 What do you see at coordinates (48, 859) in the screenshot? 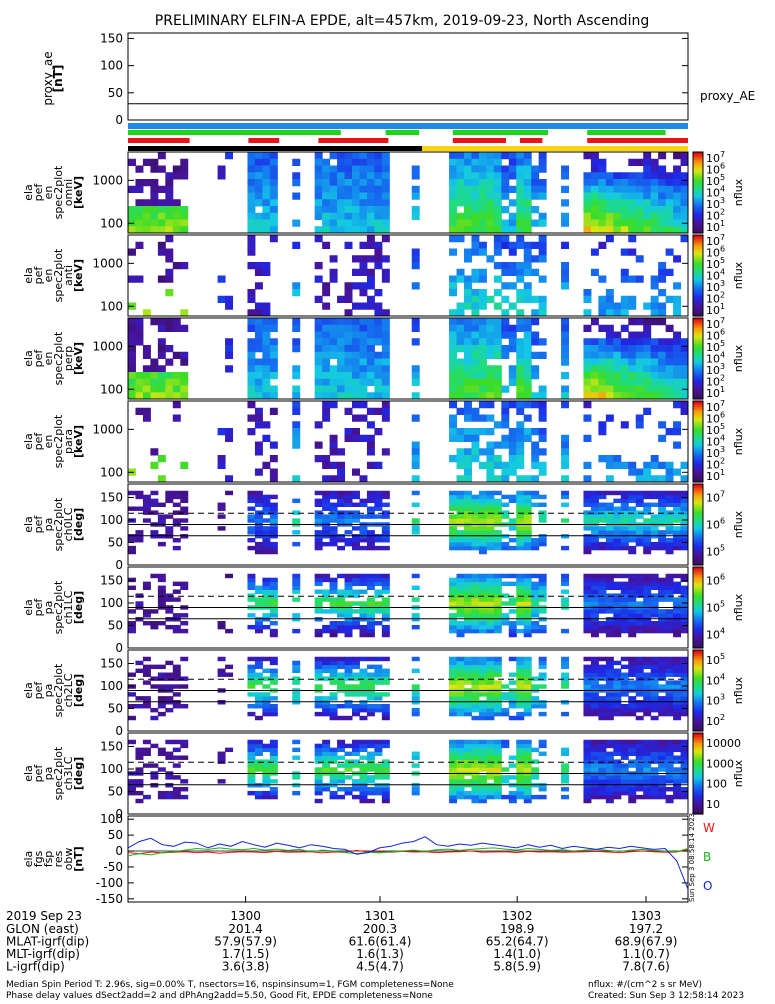
I see `fgs-ylabel-line-2: fsp` at bounding box center [48, 859].